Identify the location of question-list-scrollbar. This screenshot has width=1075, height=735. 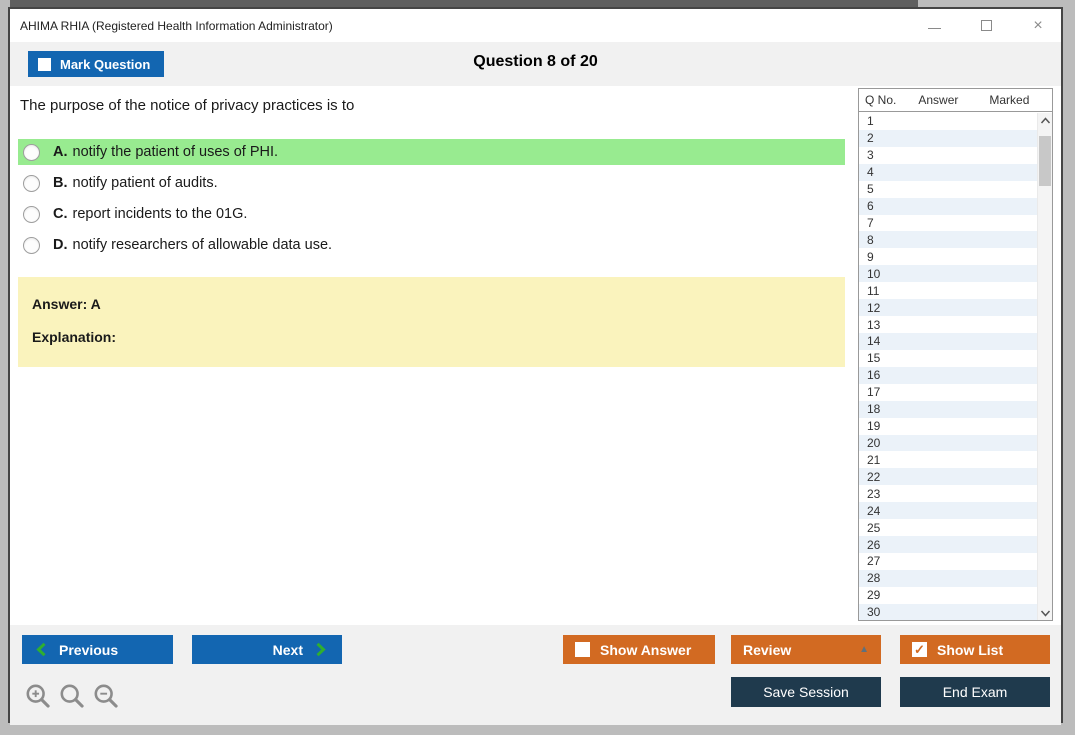
(1044, 366).